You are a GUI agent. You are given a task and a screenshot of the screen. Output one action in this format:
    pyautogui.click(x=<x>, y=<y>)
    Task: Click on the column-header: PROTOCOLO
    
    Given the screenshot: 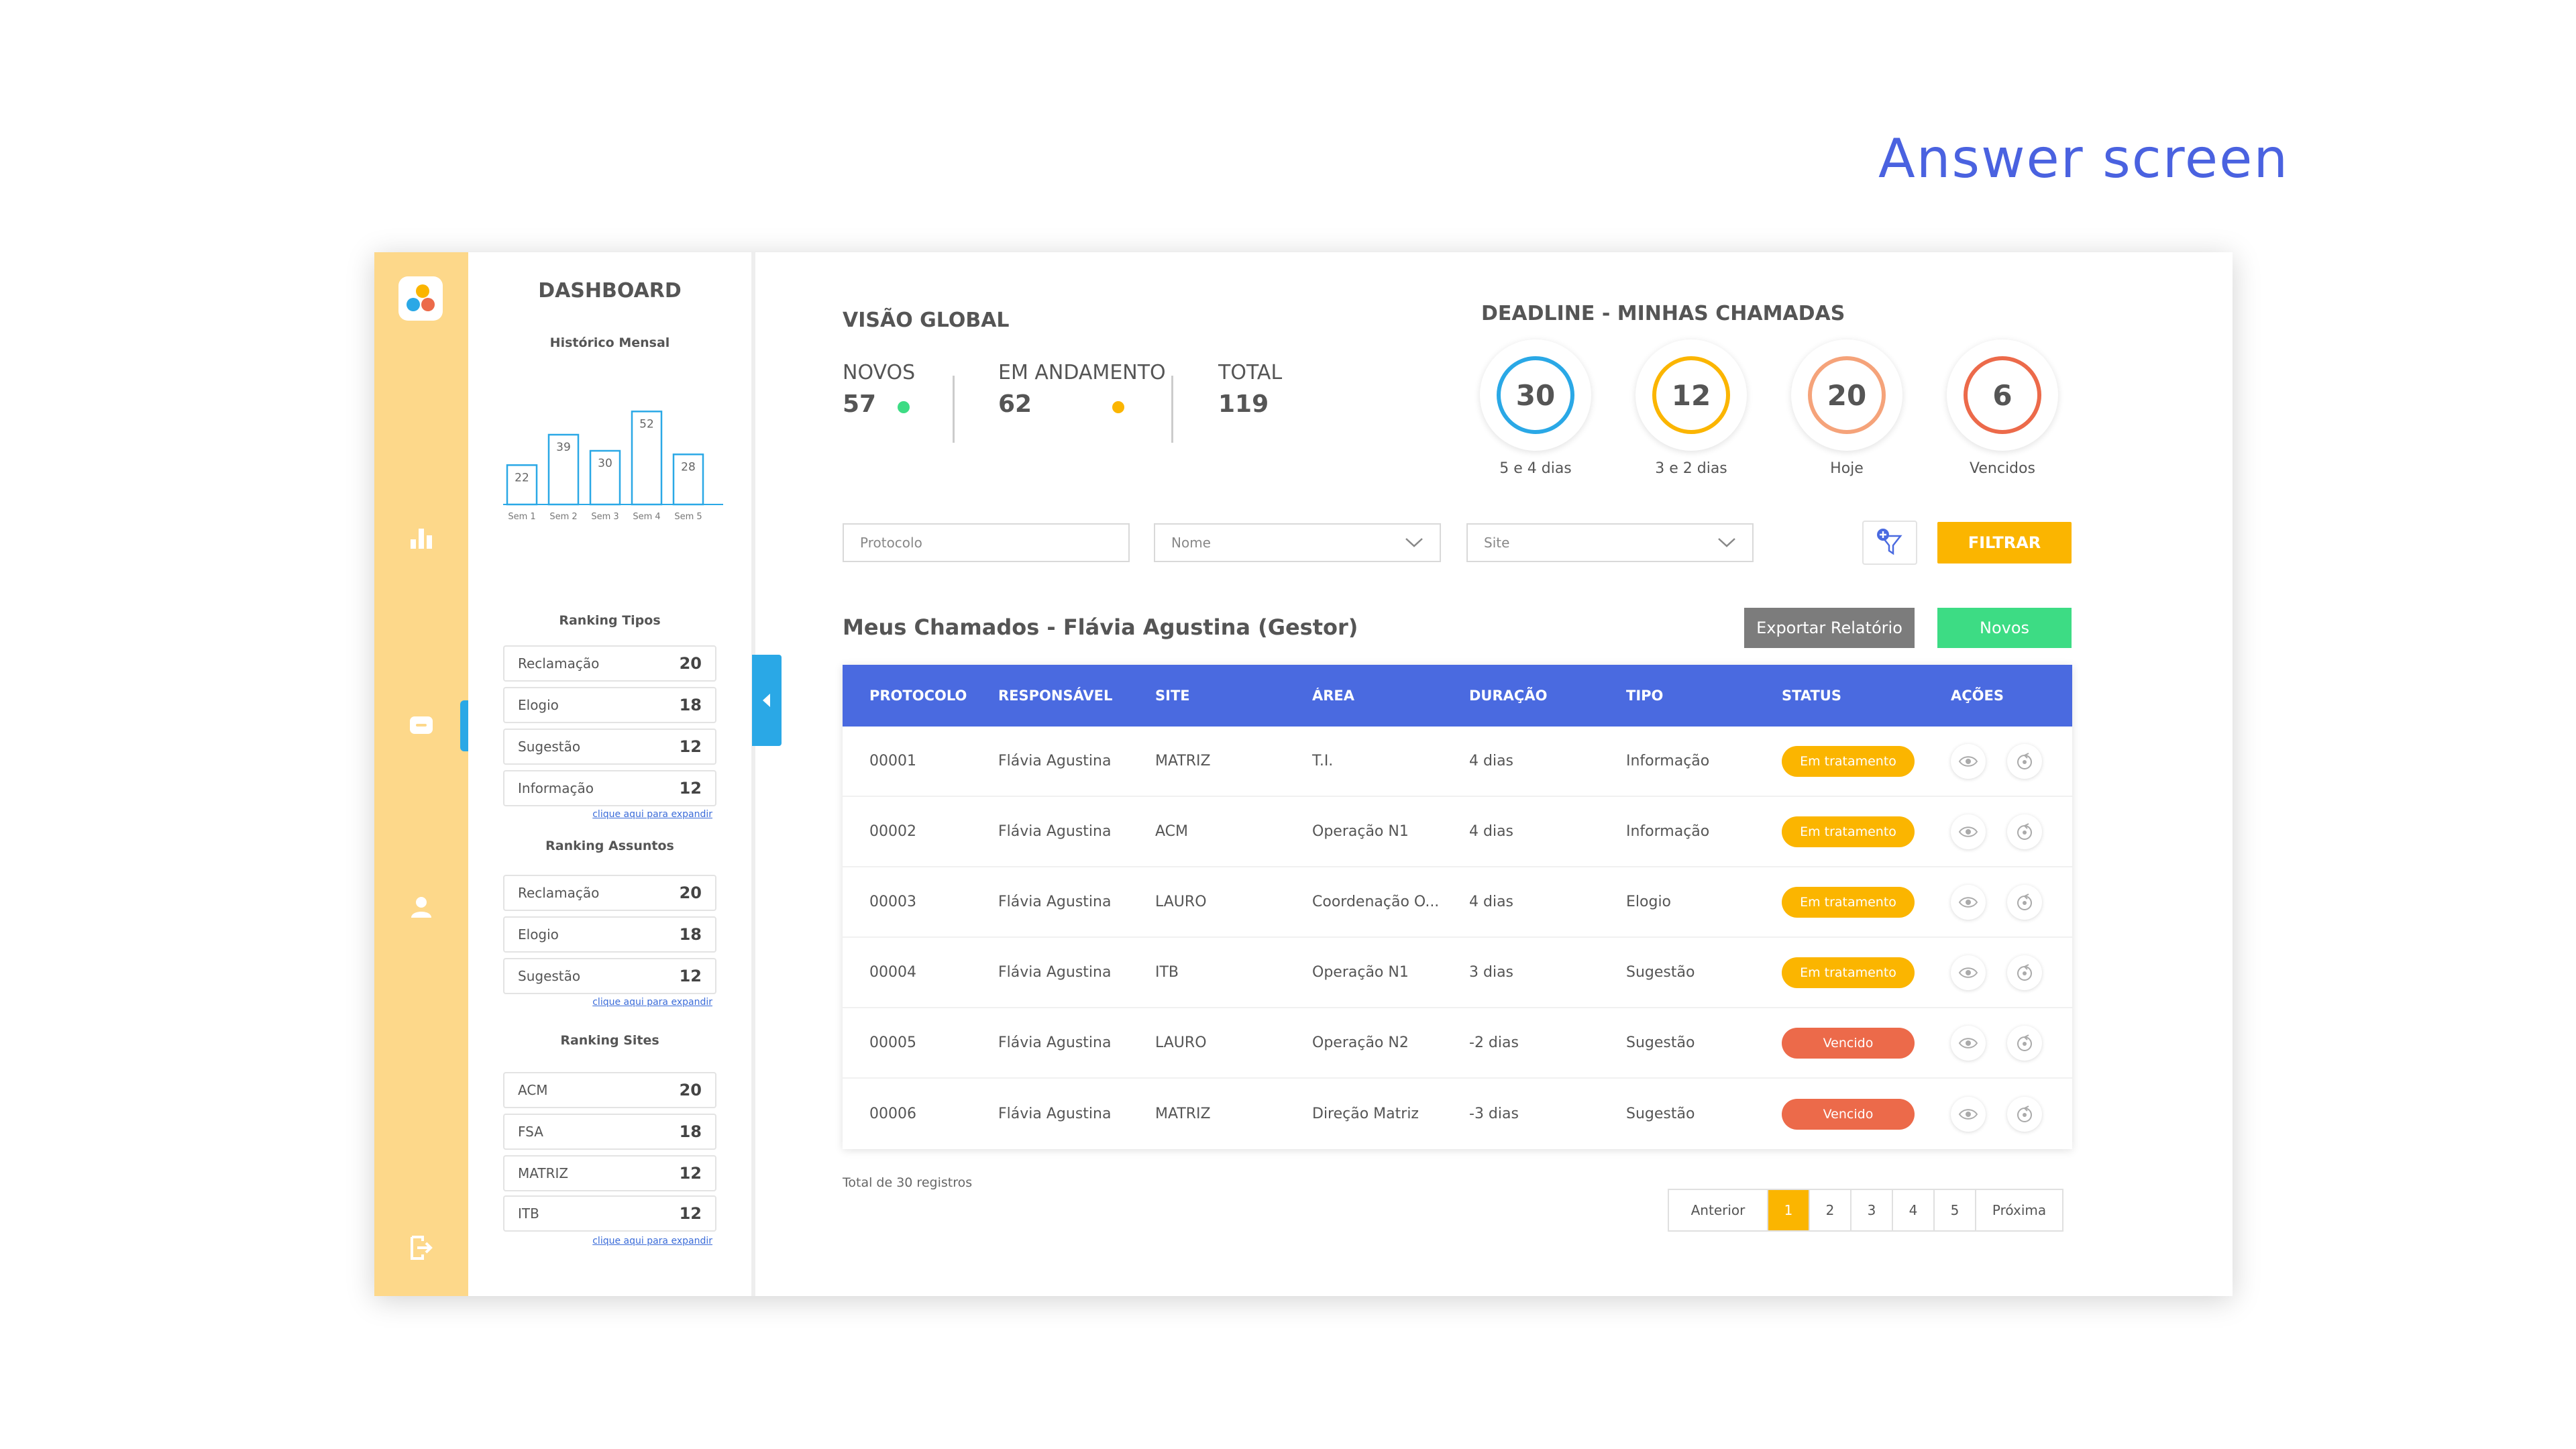 What is the action you would take?
    pyautogui.click(x=918, y=696)
    